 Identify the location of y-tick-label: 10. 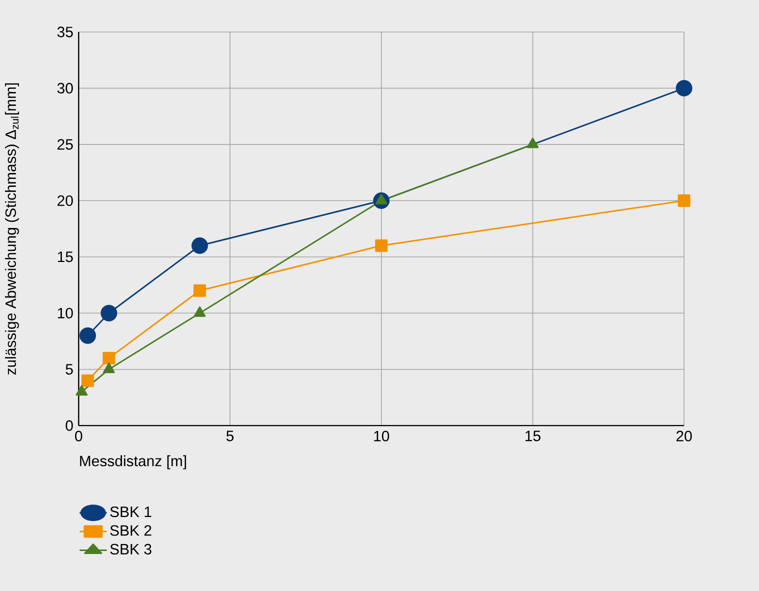
(65, 313).